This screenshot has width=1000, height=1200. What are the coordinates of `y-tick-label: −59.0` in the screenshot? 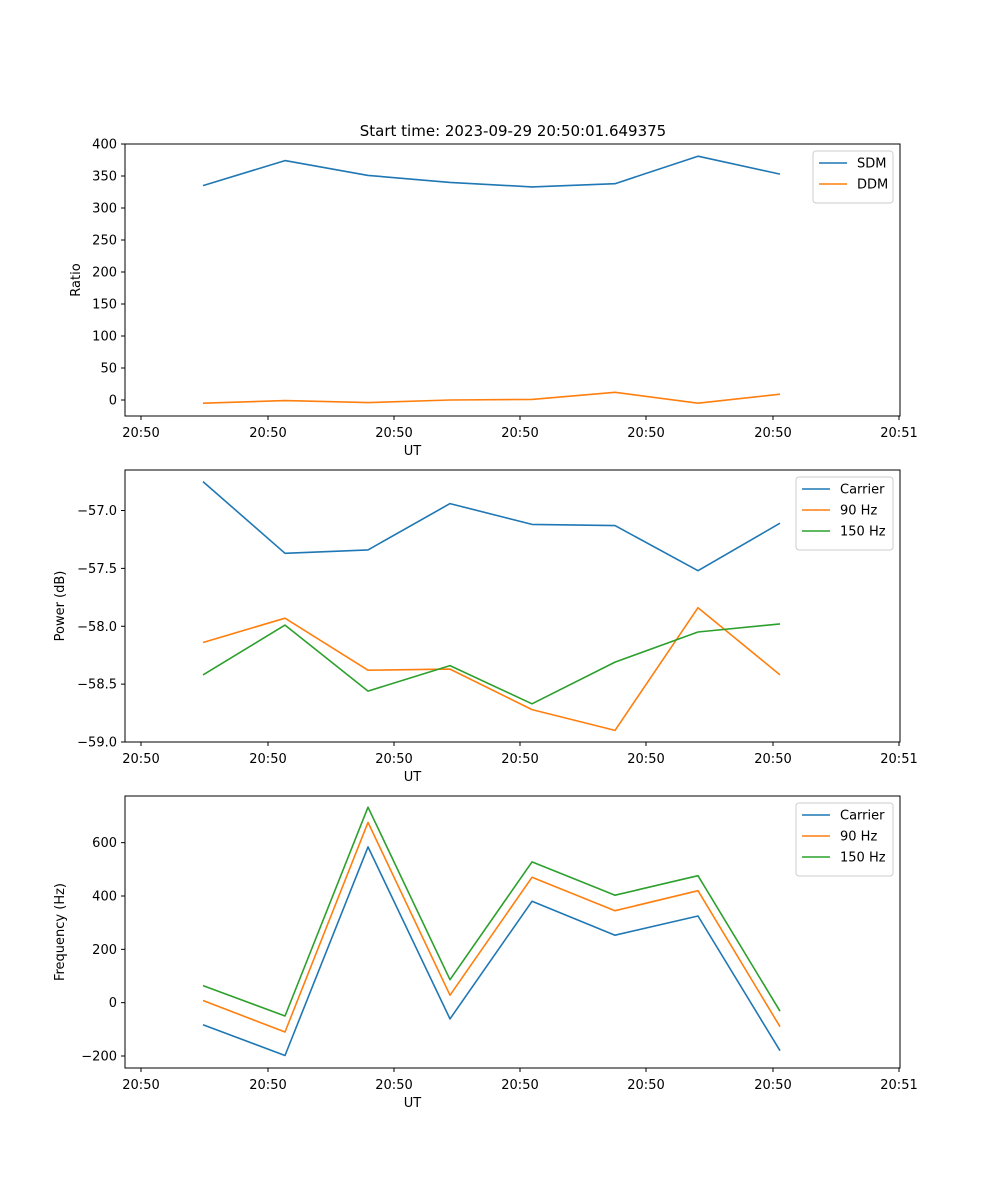 It's located at (97, 743).